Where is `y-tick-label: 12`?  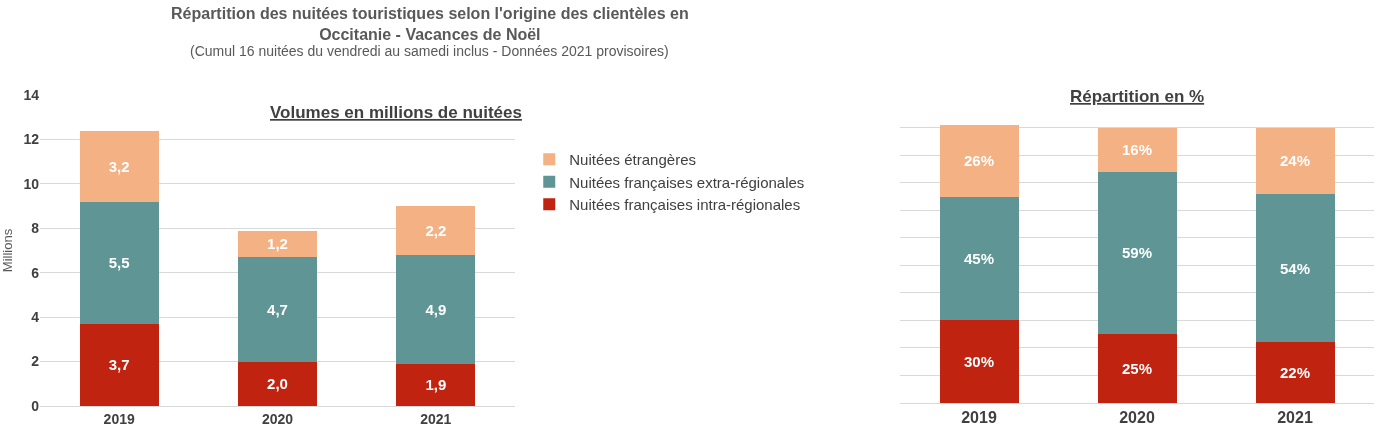 y-tick-label: 12 is located at coordinates (31, 139).